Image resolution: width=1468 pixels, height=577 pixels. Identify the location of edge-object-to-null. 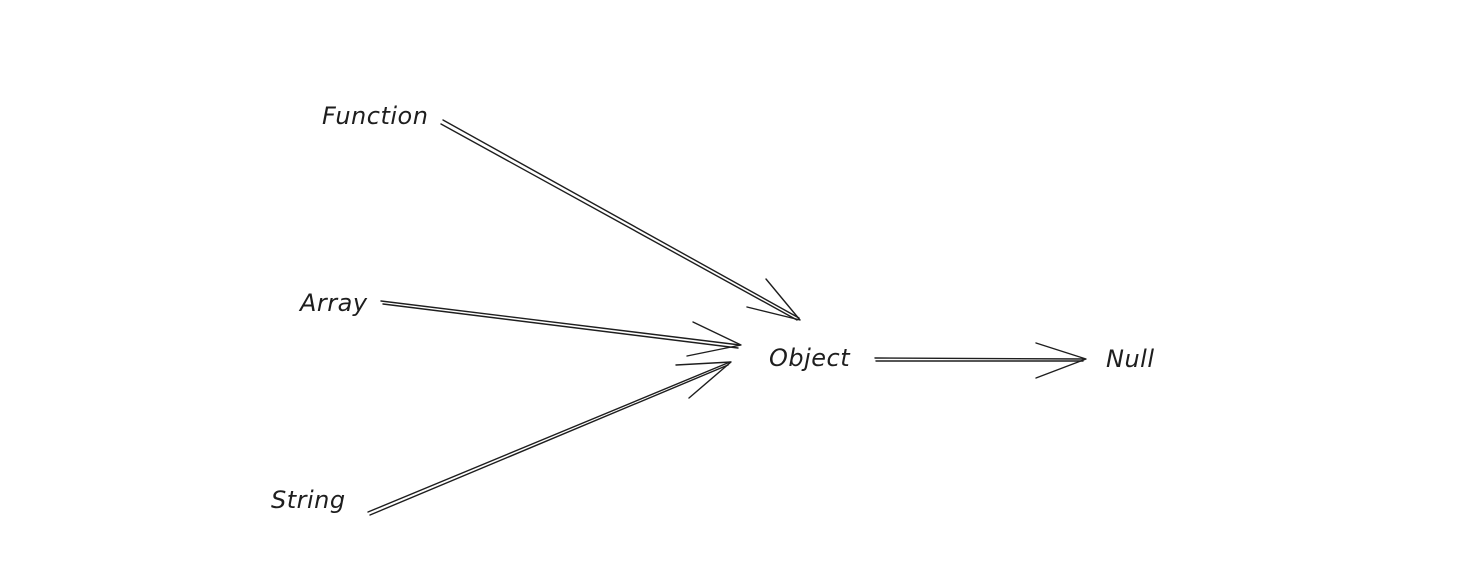
(980, 360).